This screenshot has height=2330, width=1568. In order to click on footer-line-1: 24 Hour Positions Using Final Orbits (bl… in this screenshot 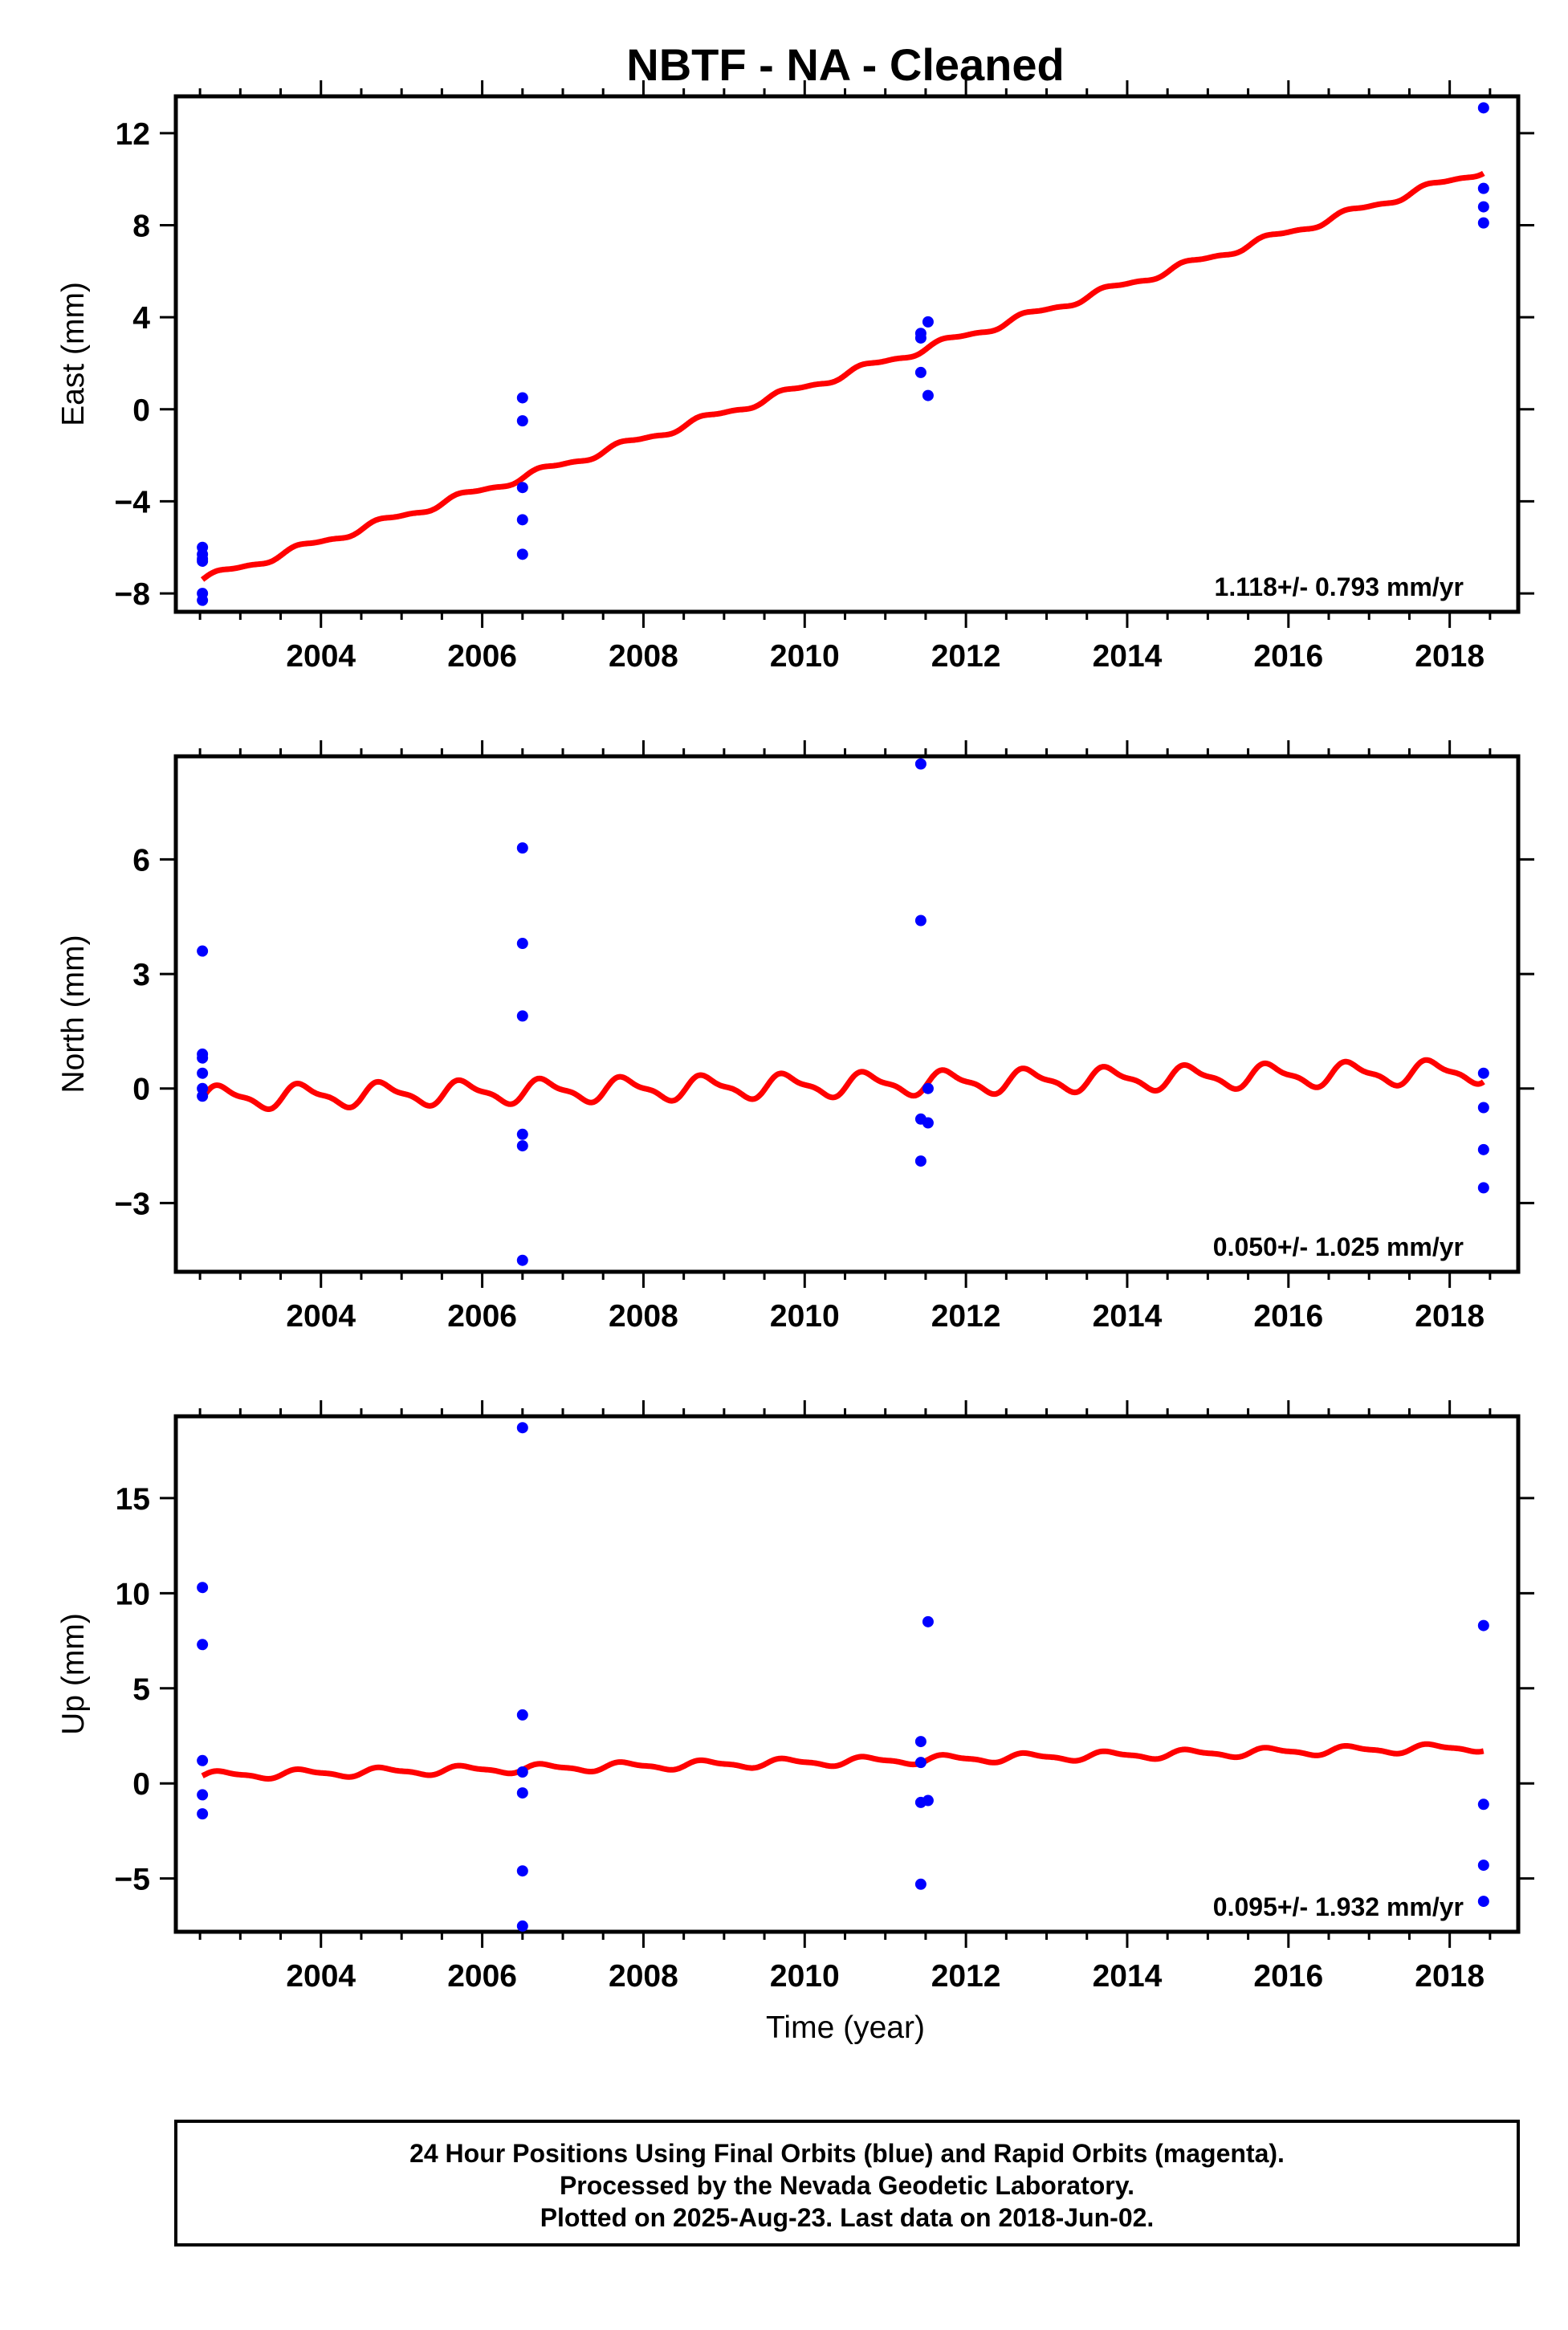, I will do `click(847, 2153)`.